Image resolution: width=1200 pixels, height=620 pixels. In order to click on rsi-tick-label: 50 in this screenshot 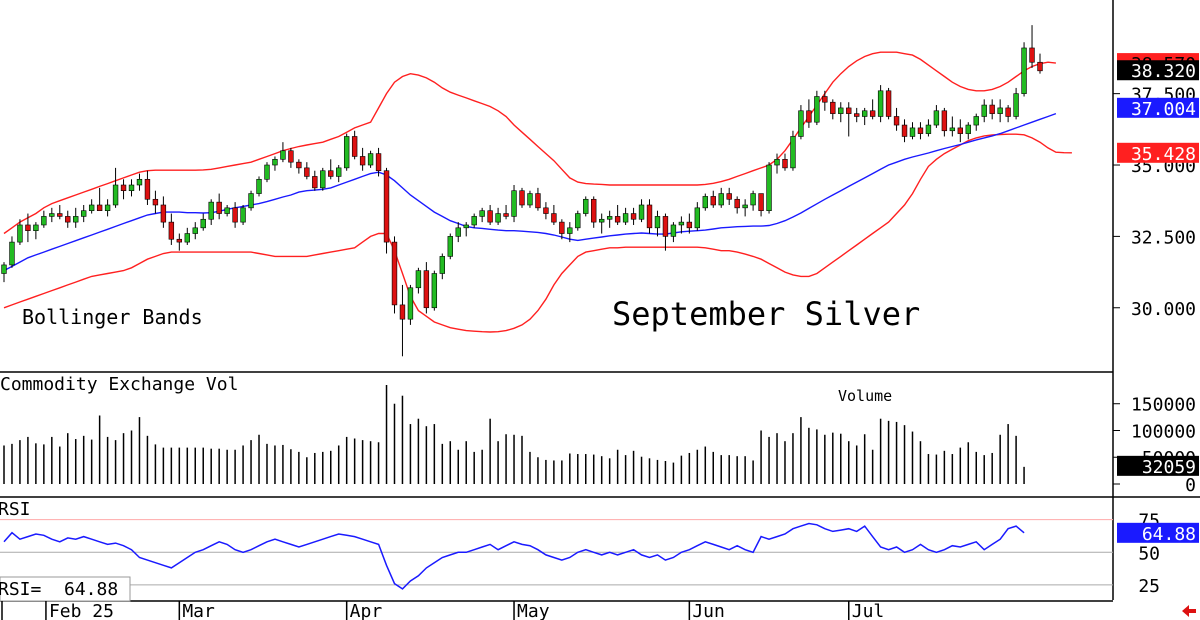, I will do `click(1149, 553)`.